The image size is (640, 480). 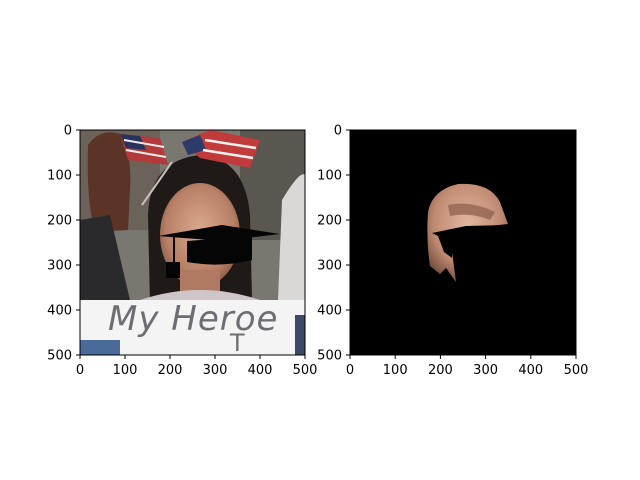 I want to click on right-y-tick-label: 0, so click(x=338, y=131).